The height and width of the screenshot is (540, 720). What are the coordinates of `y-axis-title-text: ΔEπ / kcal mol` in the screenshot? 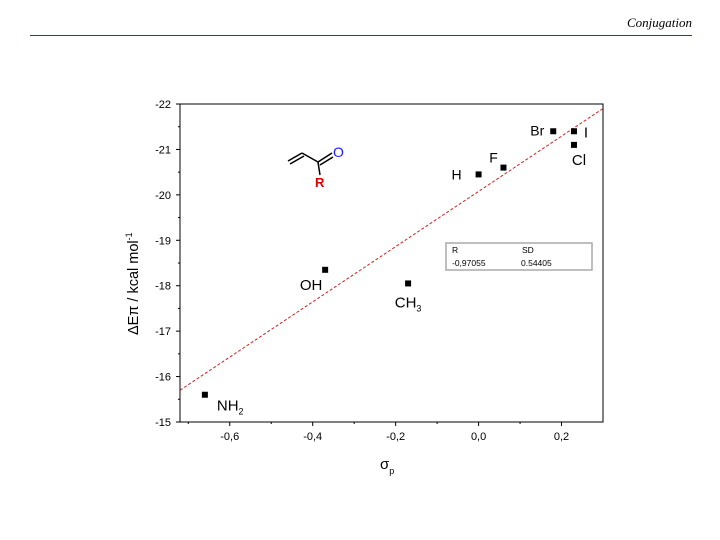 It's located at (134, 287).